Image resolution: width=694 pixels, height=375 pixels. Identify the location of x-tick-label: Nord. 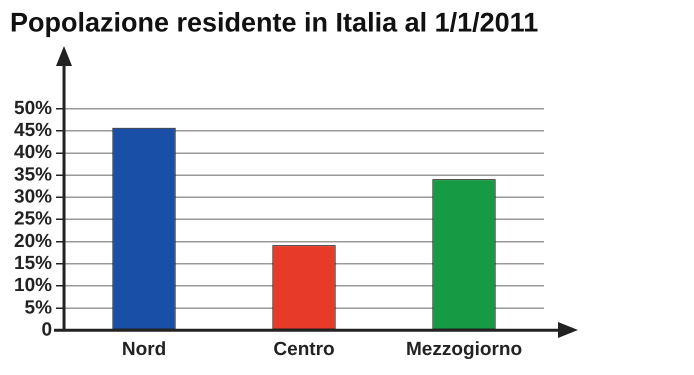
(144, 349).